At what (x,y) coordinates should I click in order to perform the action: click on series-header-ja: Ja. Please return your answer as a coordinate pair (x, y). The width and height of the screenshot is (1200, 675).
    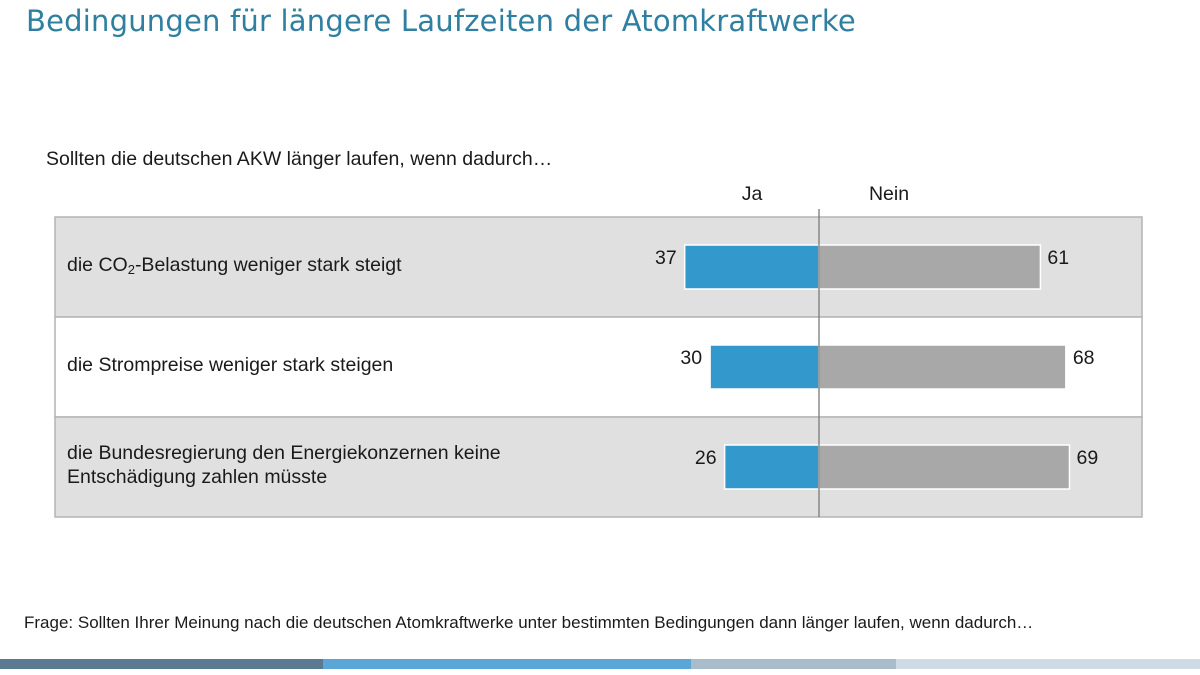
    Looking at the image, I should click on (752, 194).